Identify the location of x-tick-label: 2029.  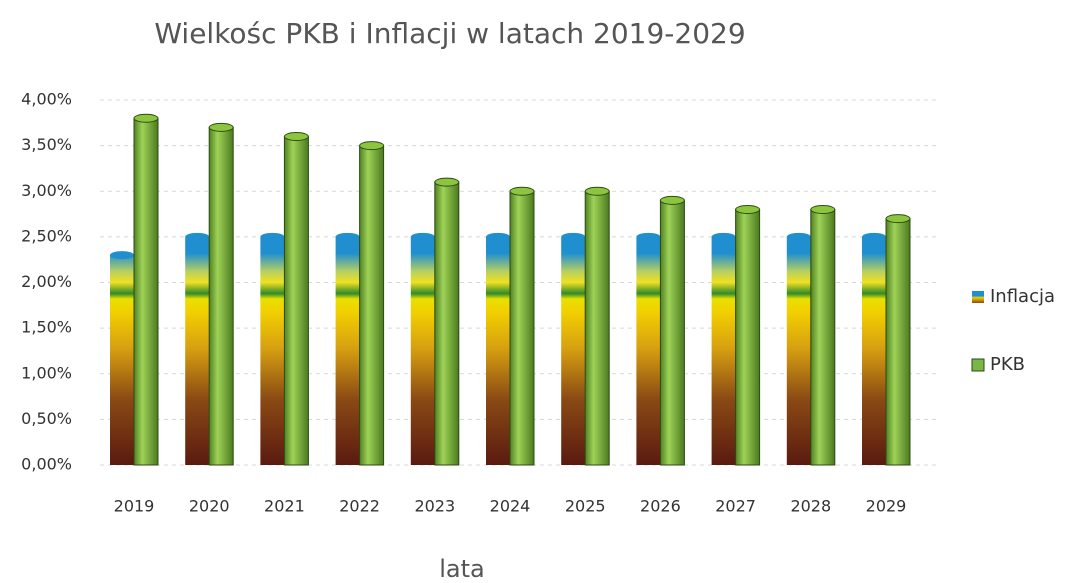
(886, 506).